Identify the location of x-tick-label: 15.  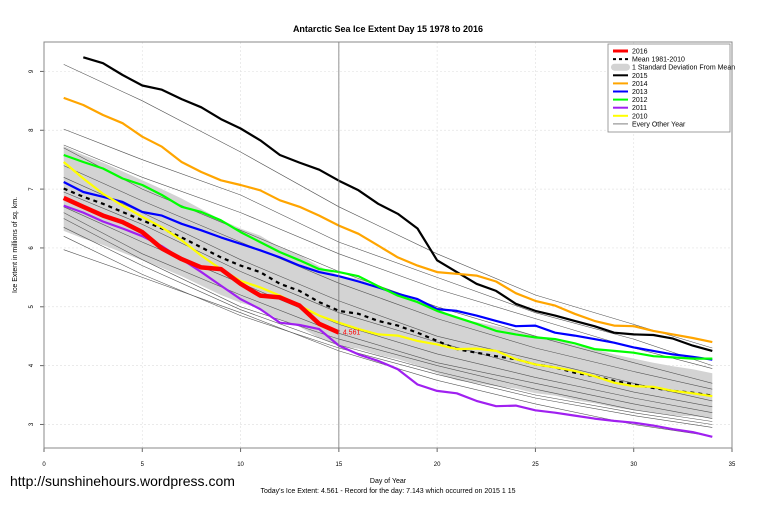
(339, 465).